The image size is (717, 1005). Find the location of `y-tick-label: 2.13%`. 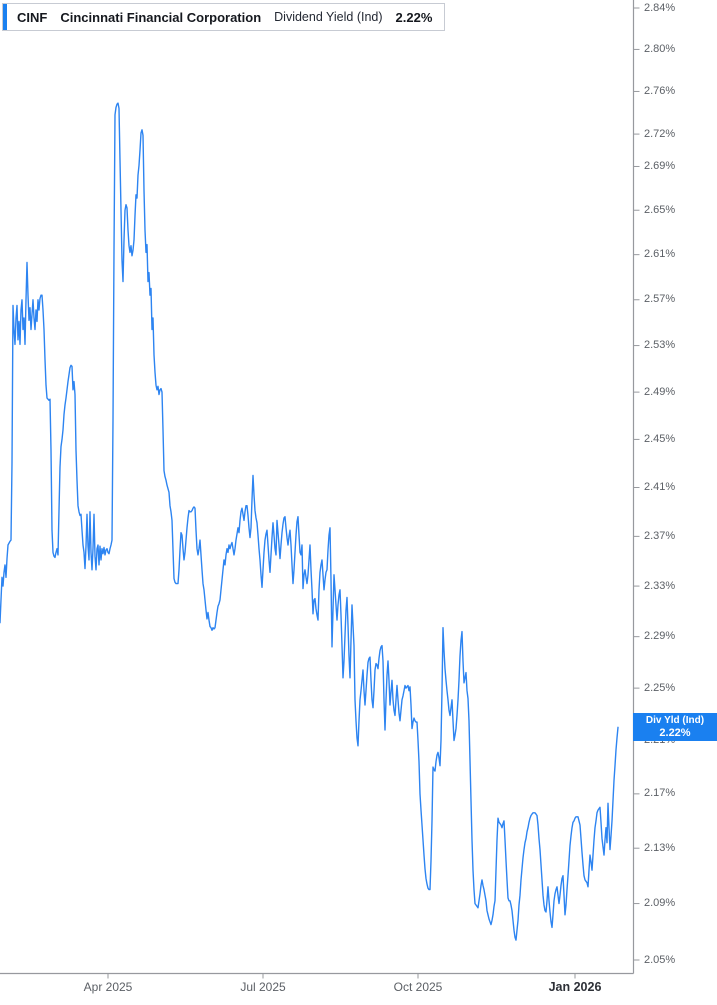

y-tick-label: 2.13% is located at coordinates (660, 847).